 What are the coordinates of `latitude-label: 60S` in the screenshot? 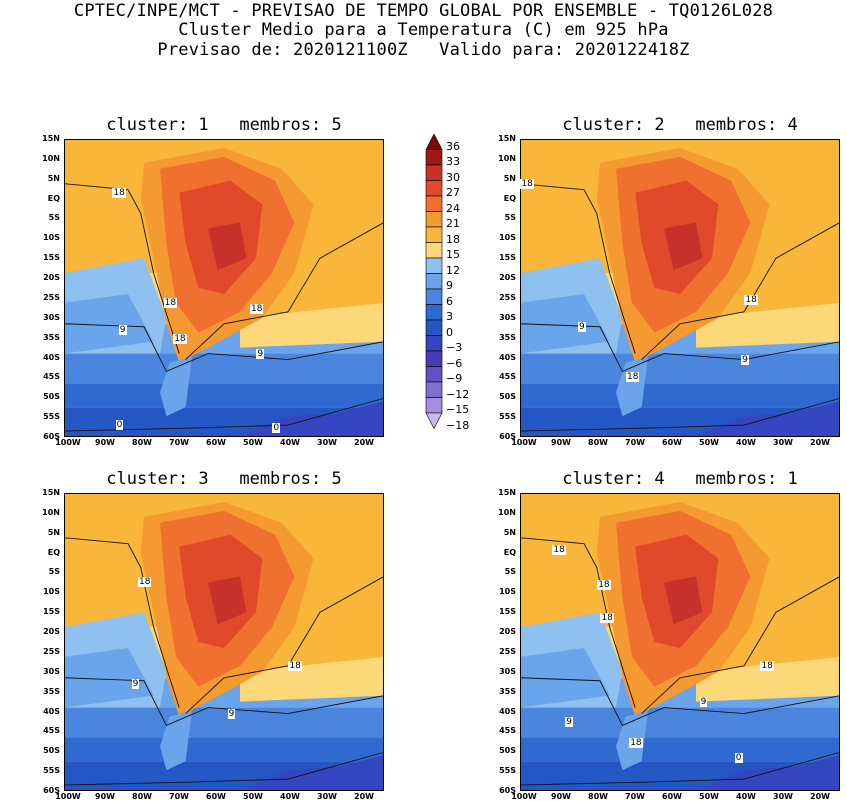 It's located at (507, 790).